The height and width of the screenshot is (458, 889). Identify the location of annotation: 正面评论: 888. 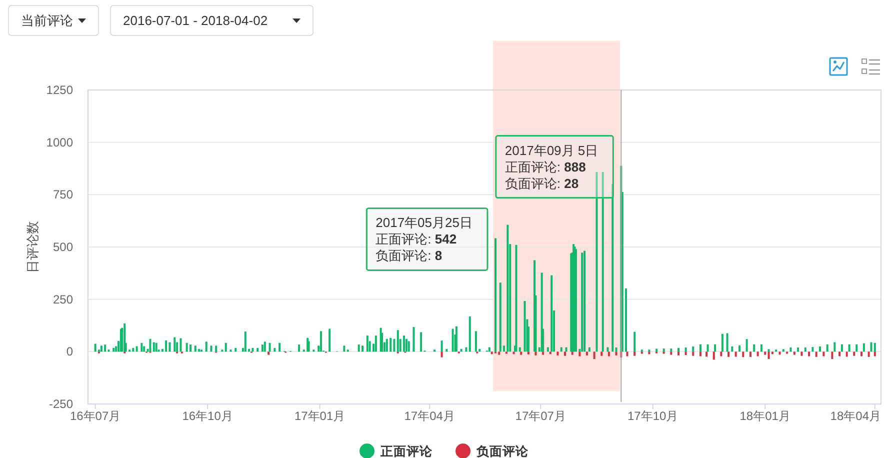
(545, 166).